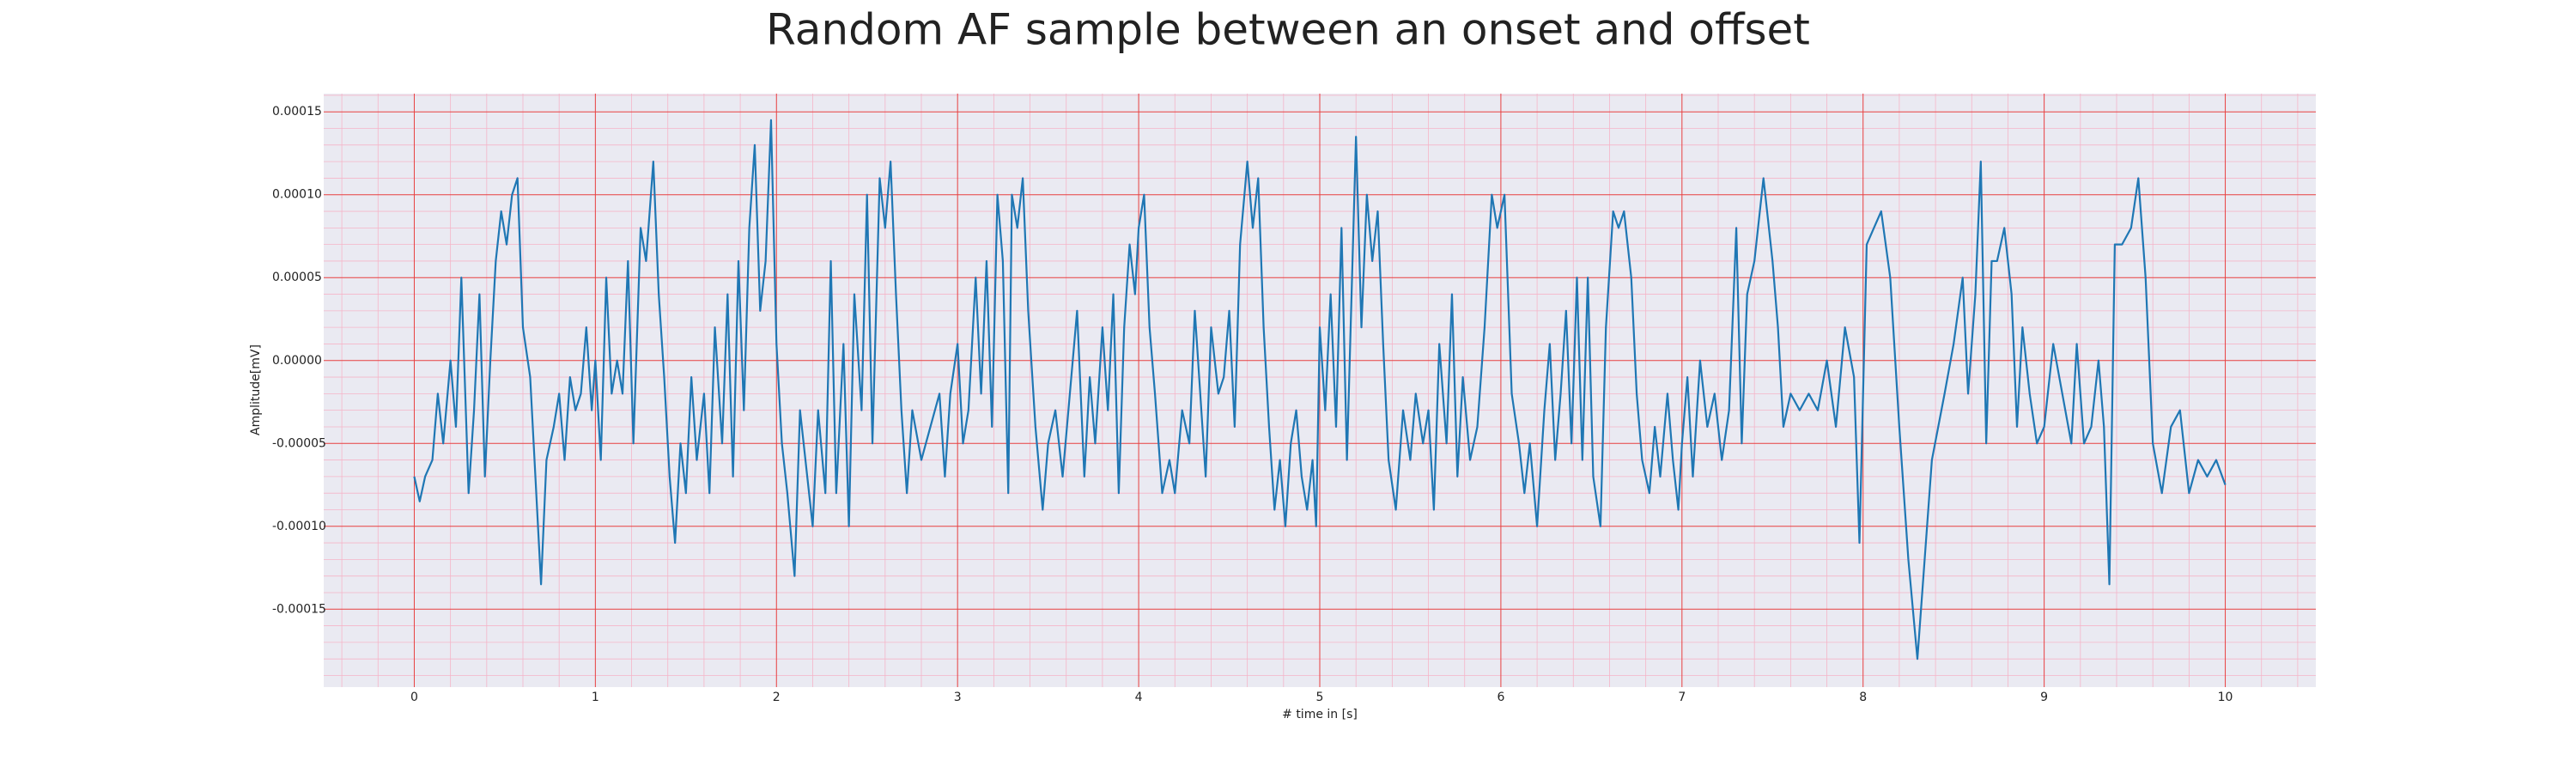 This screenshot has width=2576, height=773. What do you see at coordinates (297, 361) in the screenshot?
I see `y-tick-label: 0.00000` at bounding box center [297, 361].